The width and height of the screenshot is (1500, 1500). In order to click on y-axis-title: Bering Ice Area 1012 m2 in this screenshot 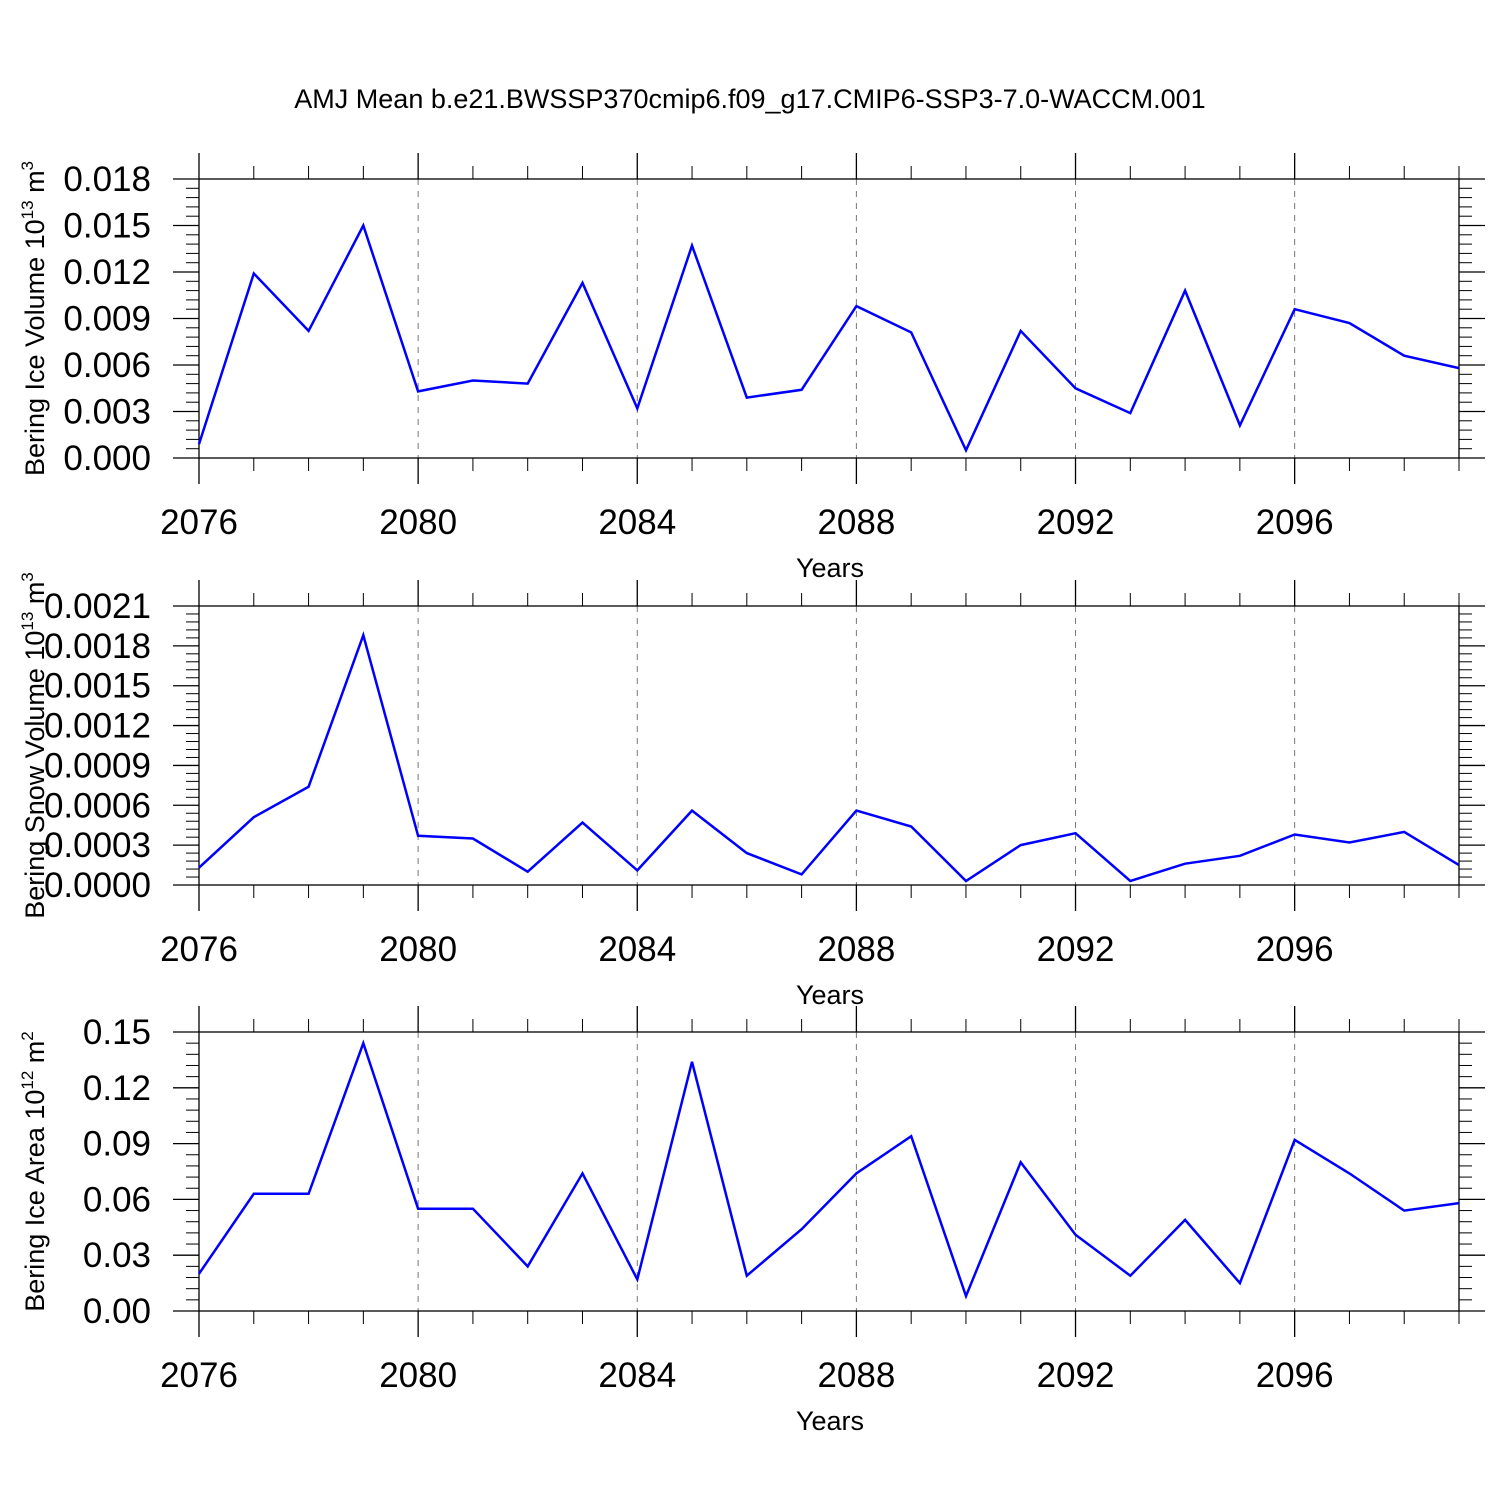, I will do `click(34, 1171)`.